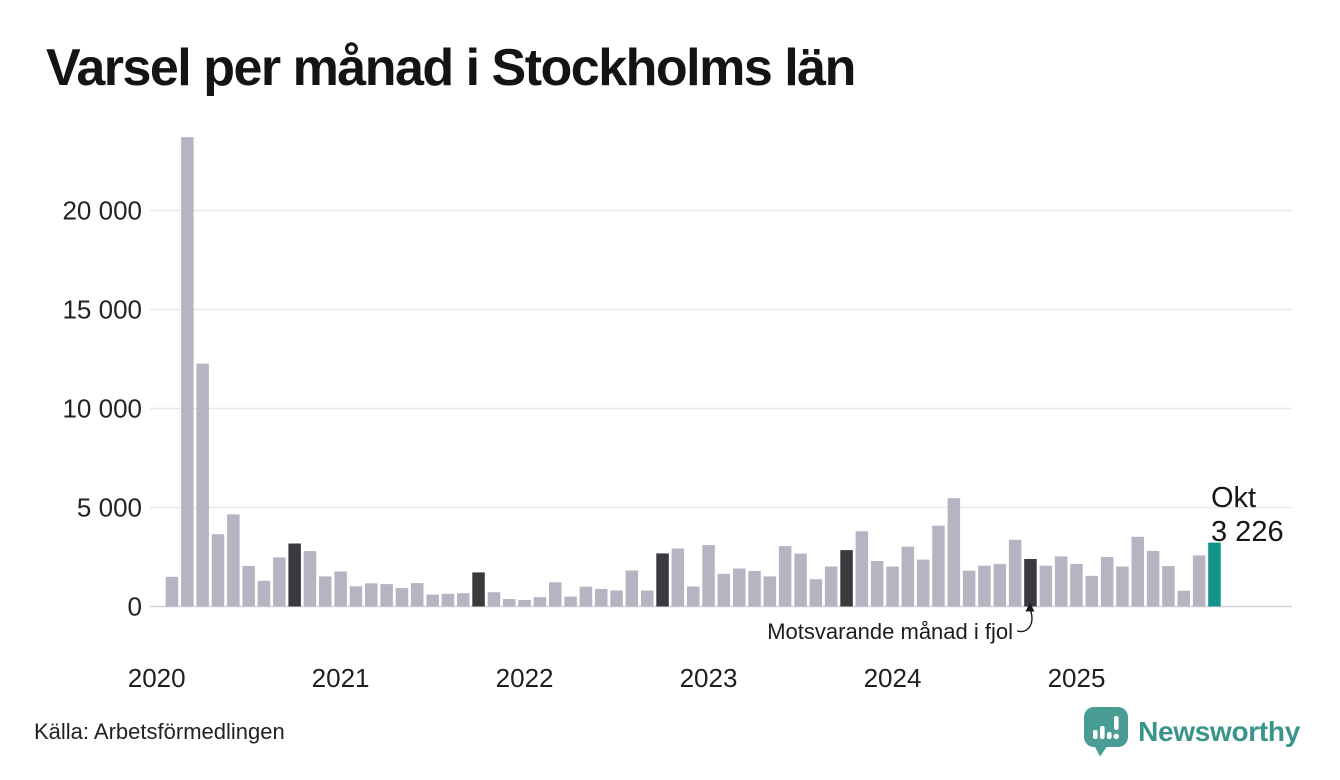  What do you see at coordinates (451, 68) in the screenshot?
I see `chart-title: Varsel per månad i Stockholms län` at bounding box center [451, 68].